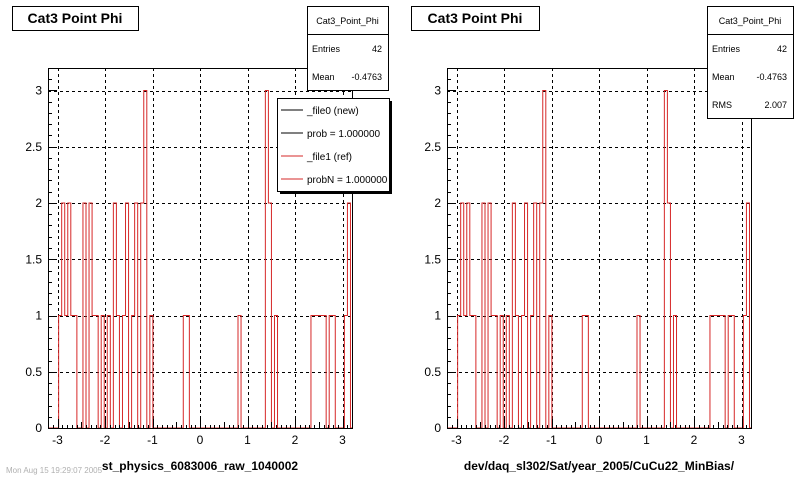  I want to click on stats-label-rms: RMS, so click(722, 105).